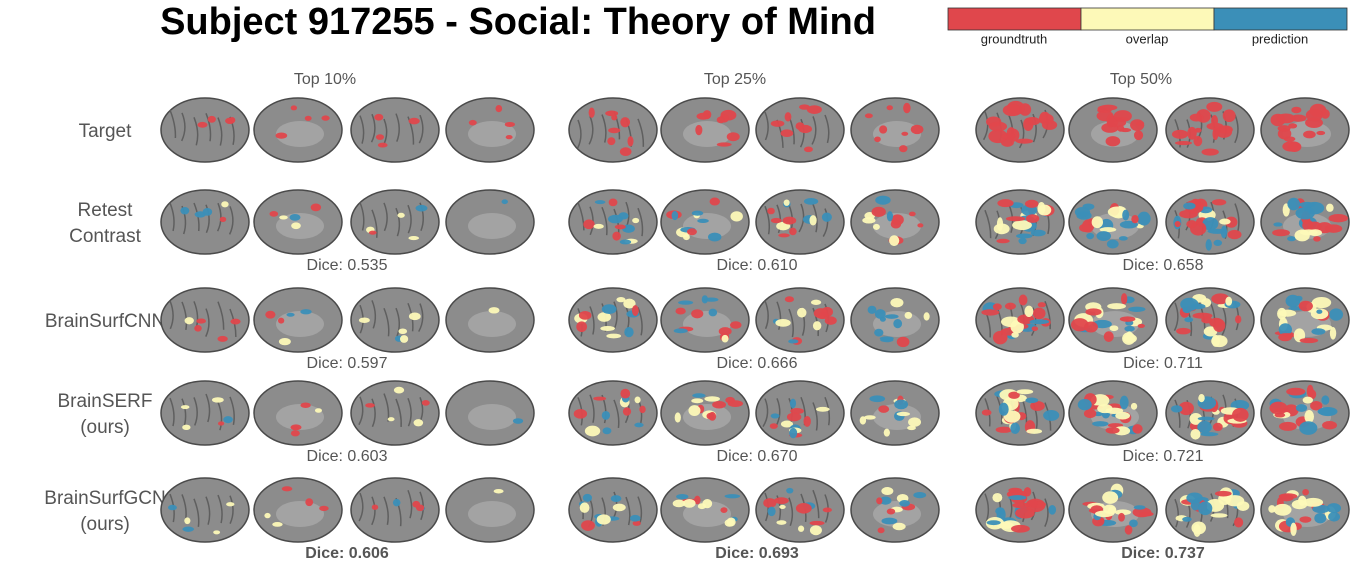 Image resolution: width=1354 pixels, height=565 pixels. What do you see at coordinates (1280, 19) in the screenshot?
I see `legend-swatch` at bounding box center [1280, 19].